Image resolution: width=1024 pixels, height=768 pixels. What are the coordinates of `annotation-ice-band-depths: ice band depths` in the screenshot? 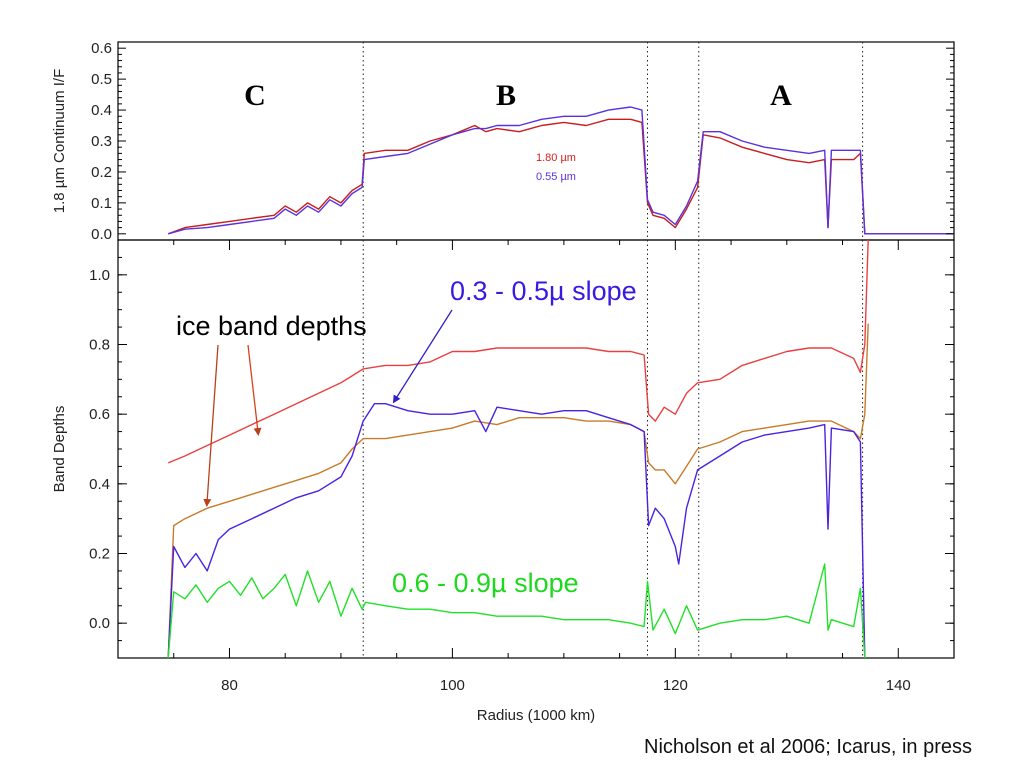 It's located at (271, 326).